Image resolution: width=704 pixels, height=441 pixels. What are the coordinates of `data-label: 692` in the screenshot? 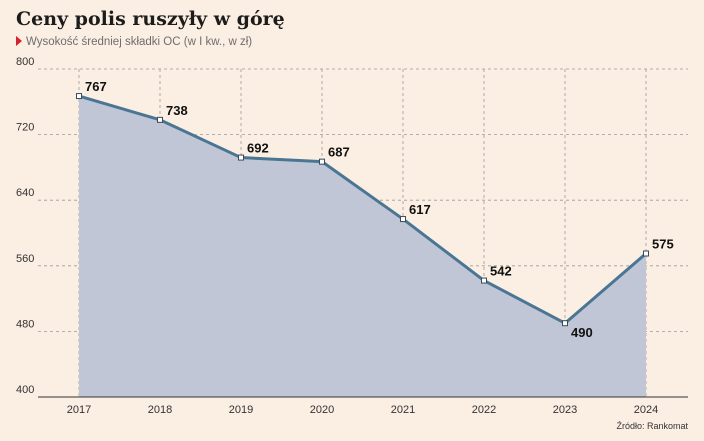 It's located at (258, 148).